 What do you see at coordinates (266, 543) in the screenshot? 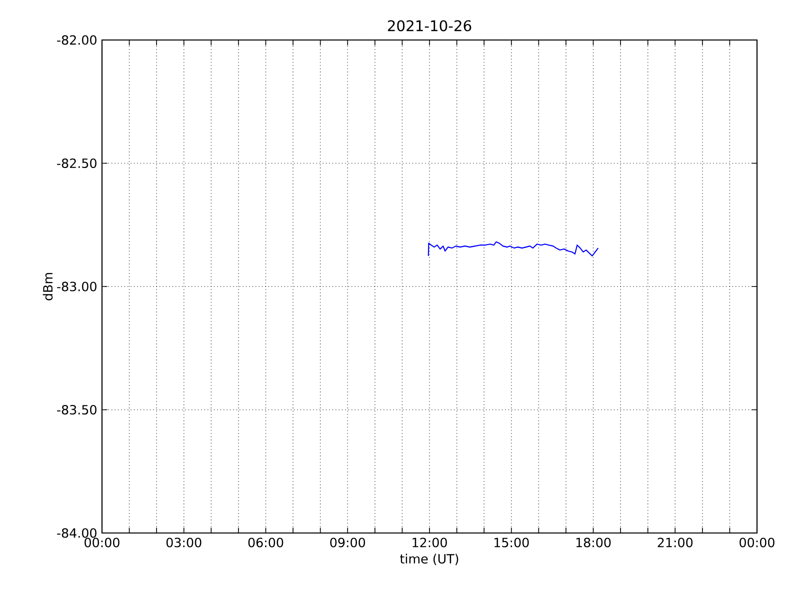
I see `x-tick-label: 06:00` at bounding box center [266, 543].